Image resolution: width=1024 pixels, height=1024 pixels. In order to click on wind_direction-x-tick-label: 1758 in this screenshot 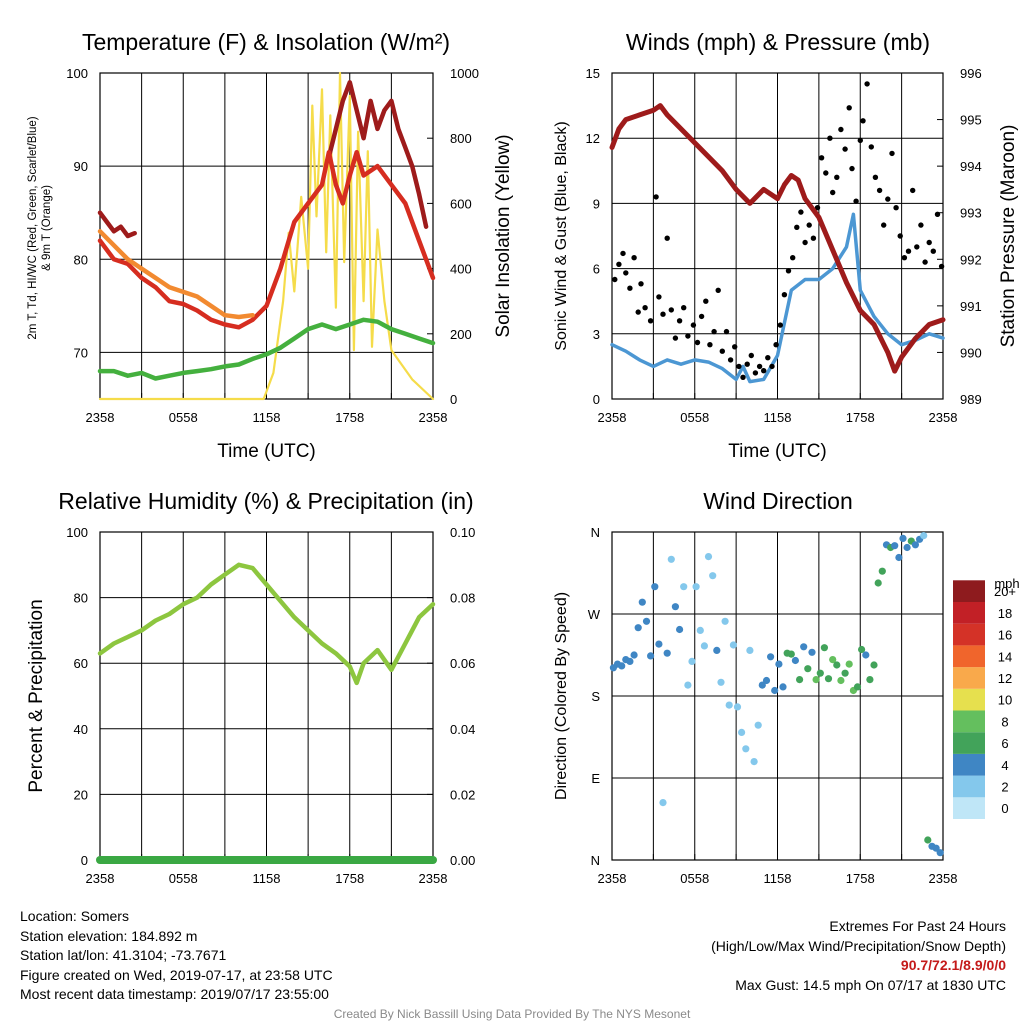, I will do `click(860, 878)`.